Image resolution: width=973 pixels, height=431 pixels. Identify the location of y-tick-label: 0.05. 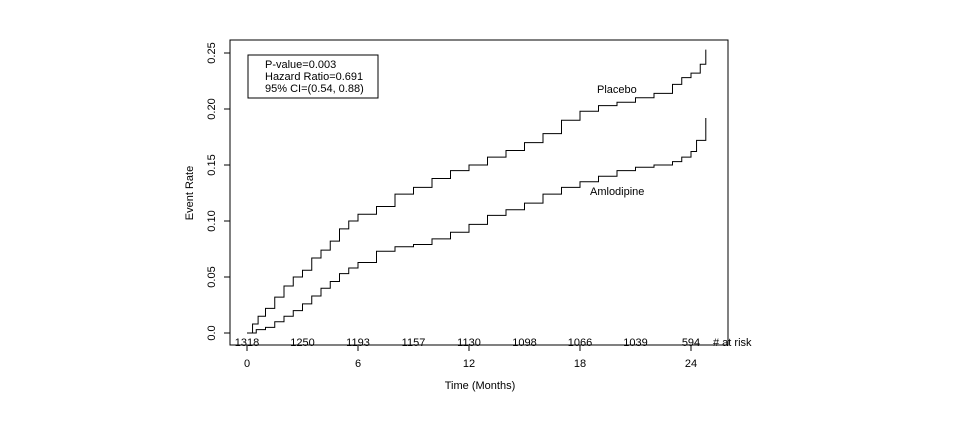
(212, 276).